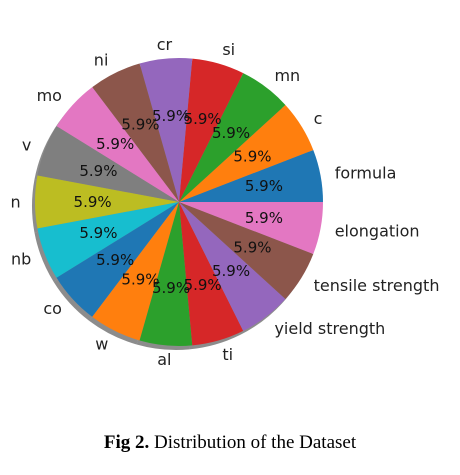 The image size is (460, 475). What do you see at coordinates (203, 119) in the screenshot?
I see `pct-label-si: 5.9%` at bounding box center [203, 119].